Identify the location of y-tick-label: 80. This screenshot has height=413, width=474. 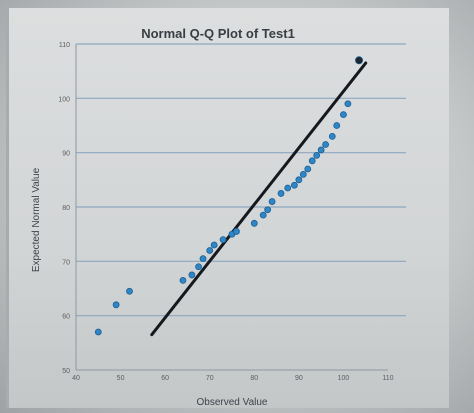
(66, 208).